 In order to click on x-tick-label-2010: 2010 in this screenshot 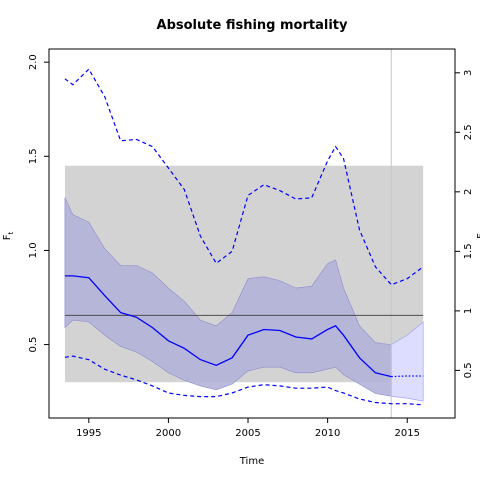, I will do `click(327, 433)`.